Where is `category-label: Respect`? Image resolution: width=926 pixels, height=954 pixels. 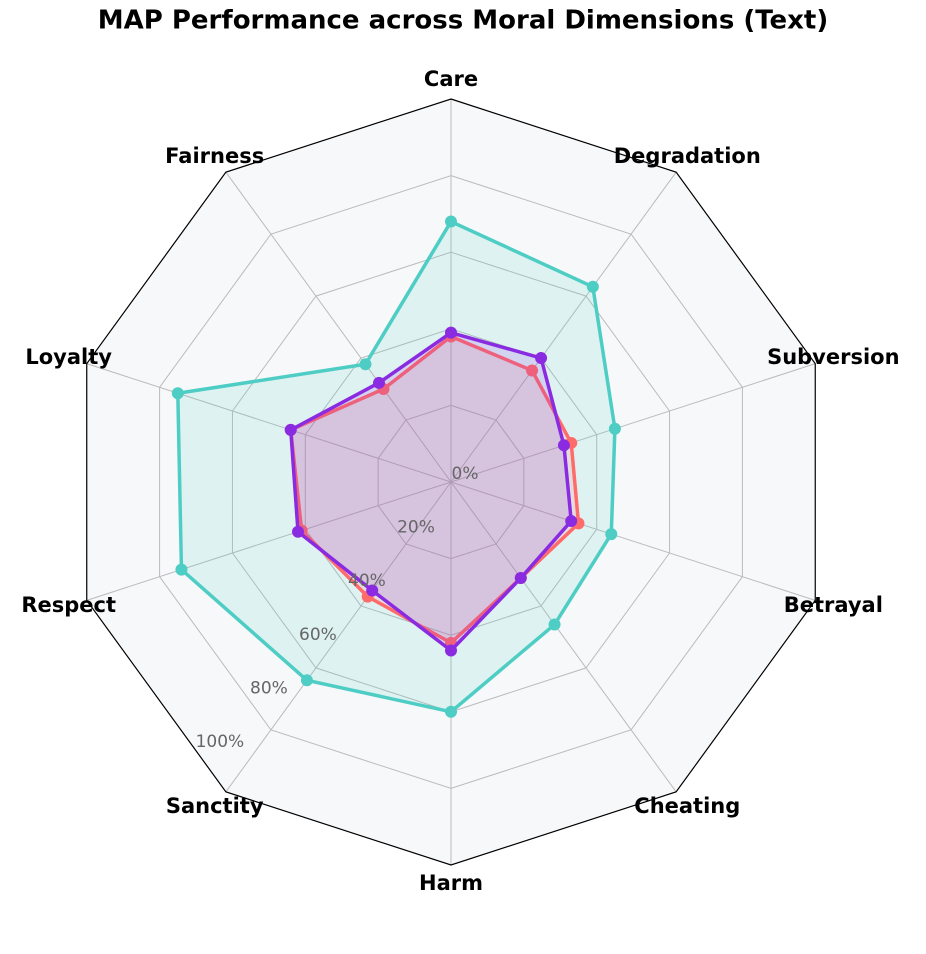 category-label: Respect is located at coordinates (68, 605).